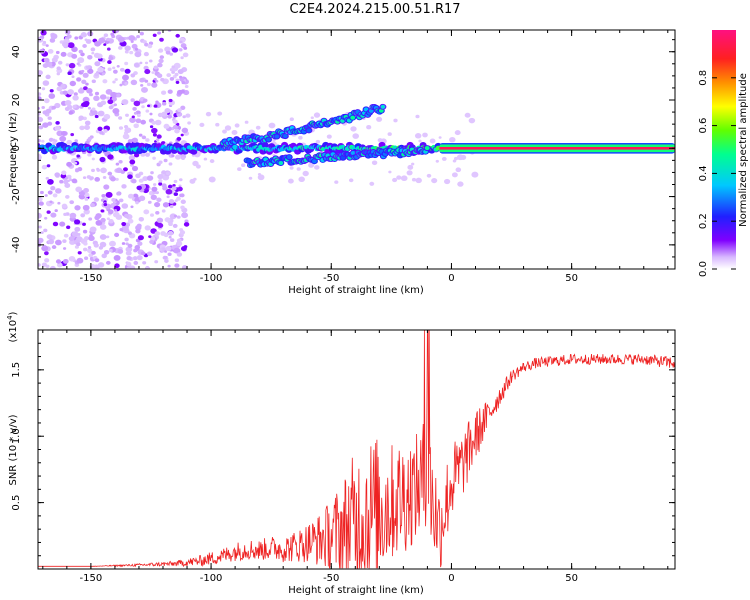 This screenshot has height=600, width=750. I want to click on y-tick-label: 40, so click(16, 51).